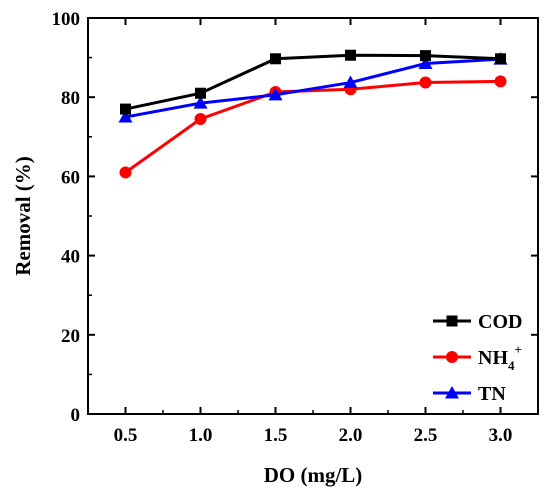  Describe the element at coordinates (70, 336) in the screenshot. I see `y-tick-label: 20` at that location.